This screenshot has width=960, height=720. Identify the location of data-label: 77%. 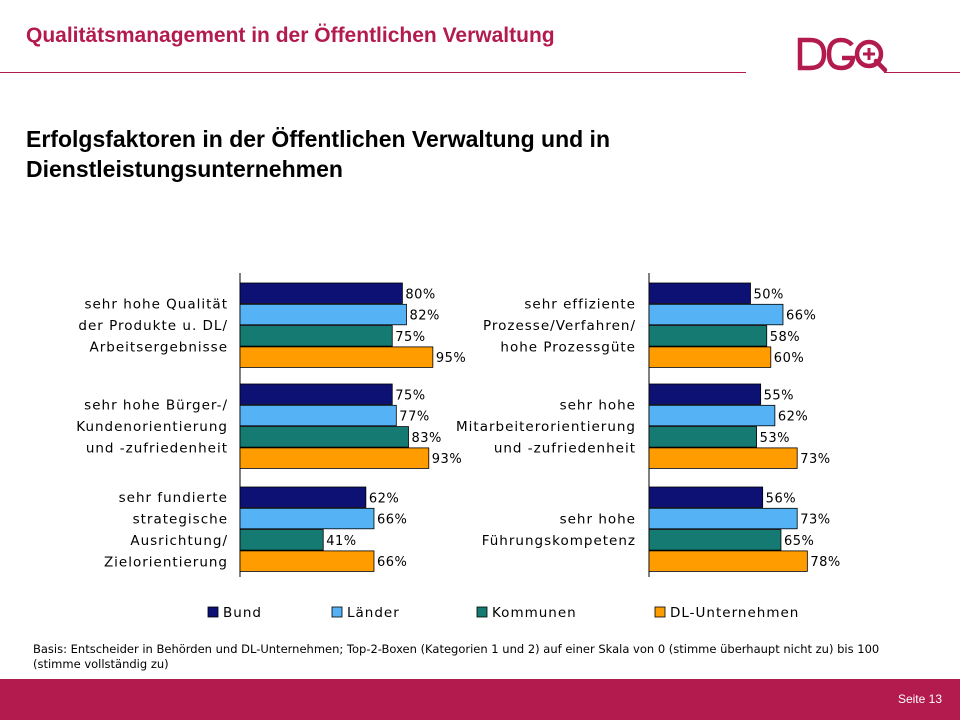
(414, 417).